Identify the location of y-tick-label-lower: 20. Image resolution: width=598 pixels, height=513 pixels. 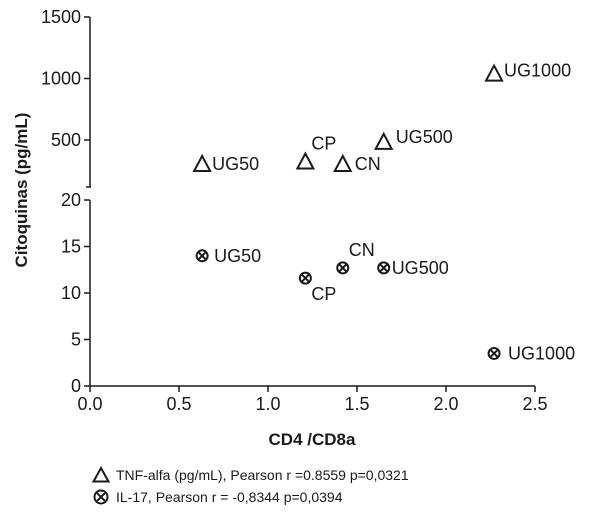
(71, 200).